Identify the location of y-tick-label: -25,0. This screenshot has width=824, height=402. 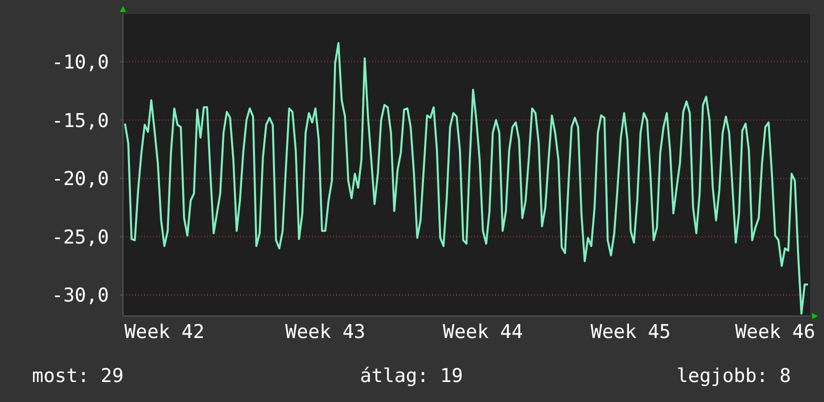
(80, 237).